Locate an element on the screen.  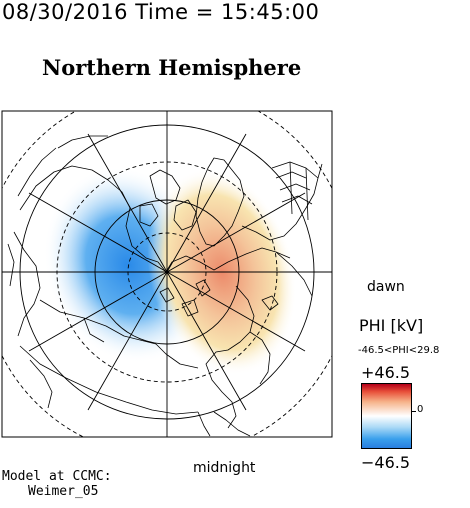
model-credit-line2: Weimer_05 is located at coordinates (63, 491).